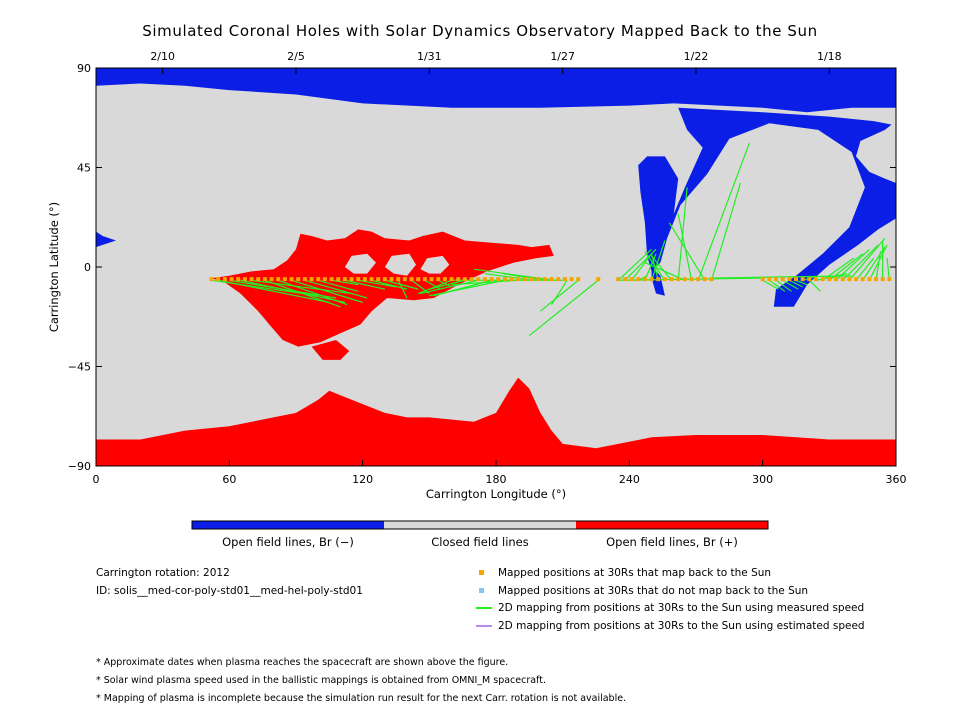 This screenshot has height=720, width=960. Describe the element at coordinates (496, 421) in the screenshot. I see `region-positive-polar-south` at that location.